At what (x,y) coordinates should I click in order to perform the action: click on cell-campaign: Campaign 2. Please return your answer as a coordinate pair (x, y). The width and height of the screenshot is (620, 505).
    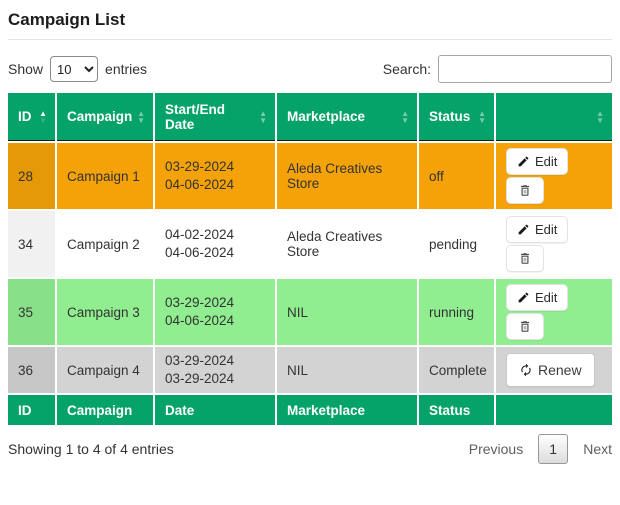
    Looking at the image, I should click on (105, 244).